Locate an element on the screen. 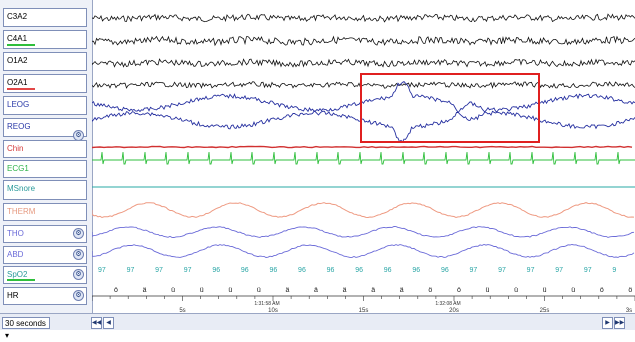 The height and width of the screenshot is (342, 635). channel-label-abd: ABD ⚙ is located at coordinates (45, 255).